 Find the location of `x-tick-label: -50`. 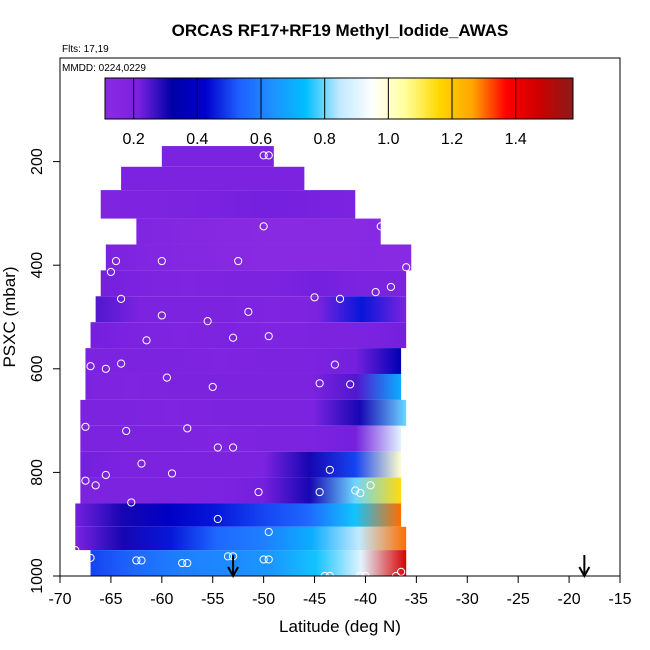

x-tick-label: -50 is located at coordinates (263, 599).